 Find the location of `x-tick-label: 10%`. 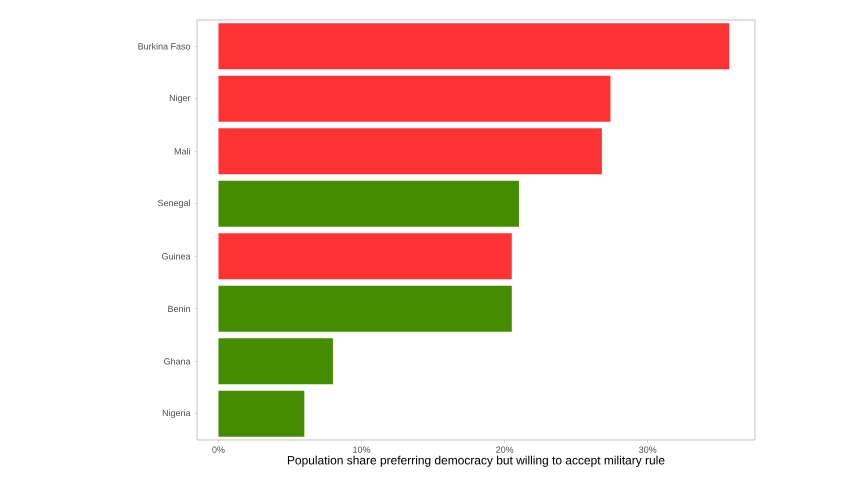

x-tick-label: 10% is located at coordinates (361, 449).